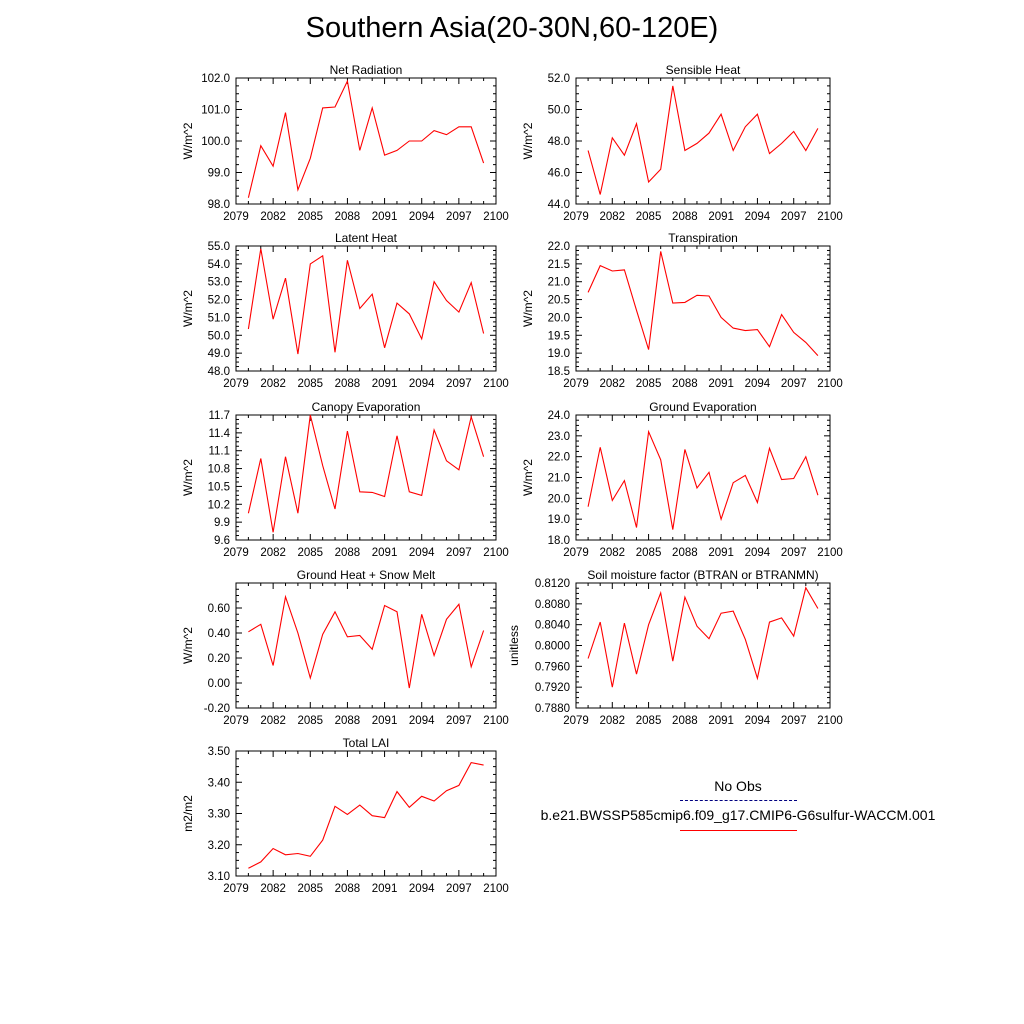 This screenshot has width=1024, height=1024. What do you see at coordinates (219, 877) in the screenshot?
I see `y-tick-label: 3.10` at bounding box center [219, 877].